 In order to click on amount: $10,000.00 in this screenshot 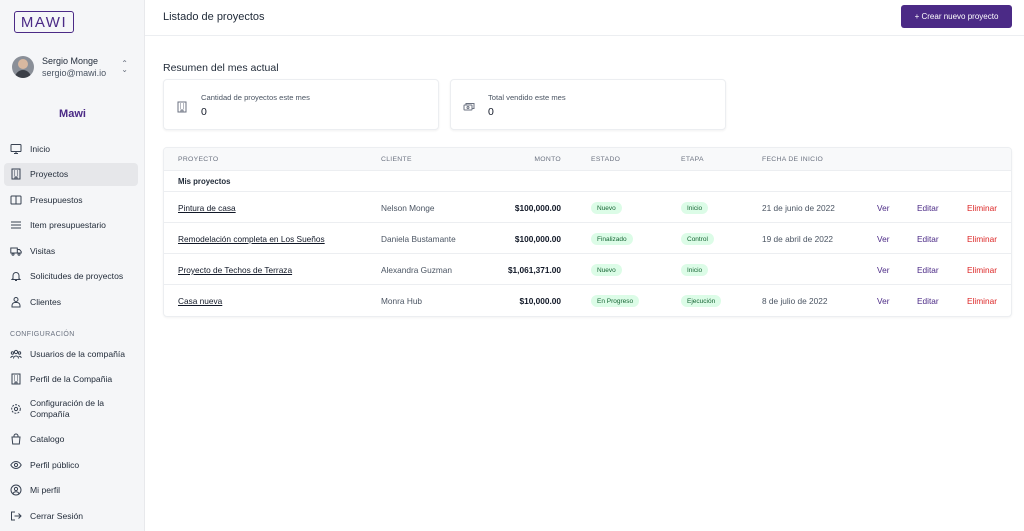, I will do `click(540, 301)`.